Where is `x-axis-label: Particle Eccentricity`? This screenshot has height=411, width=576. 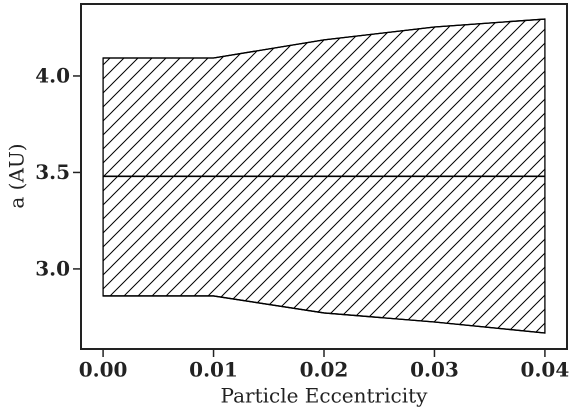
x-axis-label: Particle Eccentricity is located at coordinates (325, 396).